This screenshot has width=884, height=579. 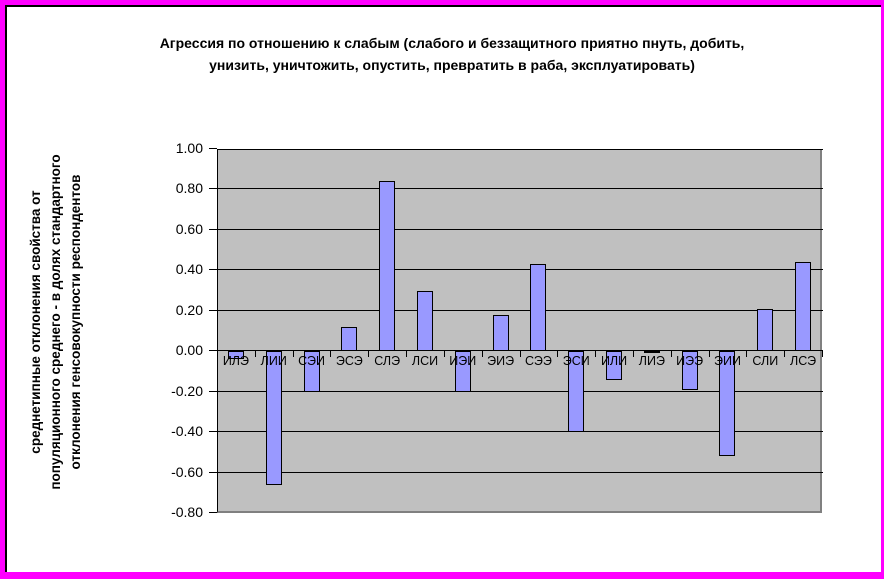 What do you see at coordinates (538, 361) in the screenshot?
I see `x-tick-label: СЭЭ` at bounding box center [538, 361].